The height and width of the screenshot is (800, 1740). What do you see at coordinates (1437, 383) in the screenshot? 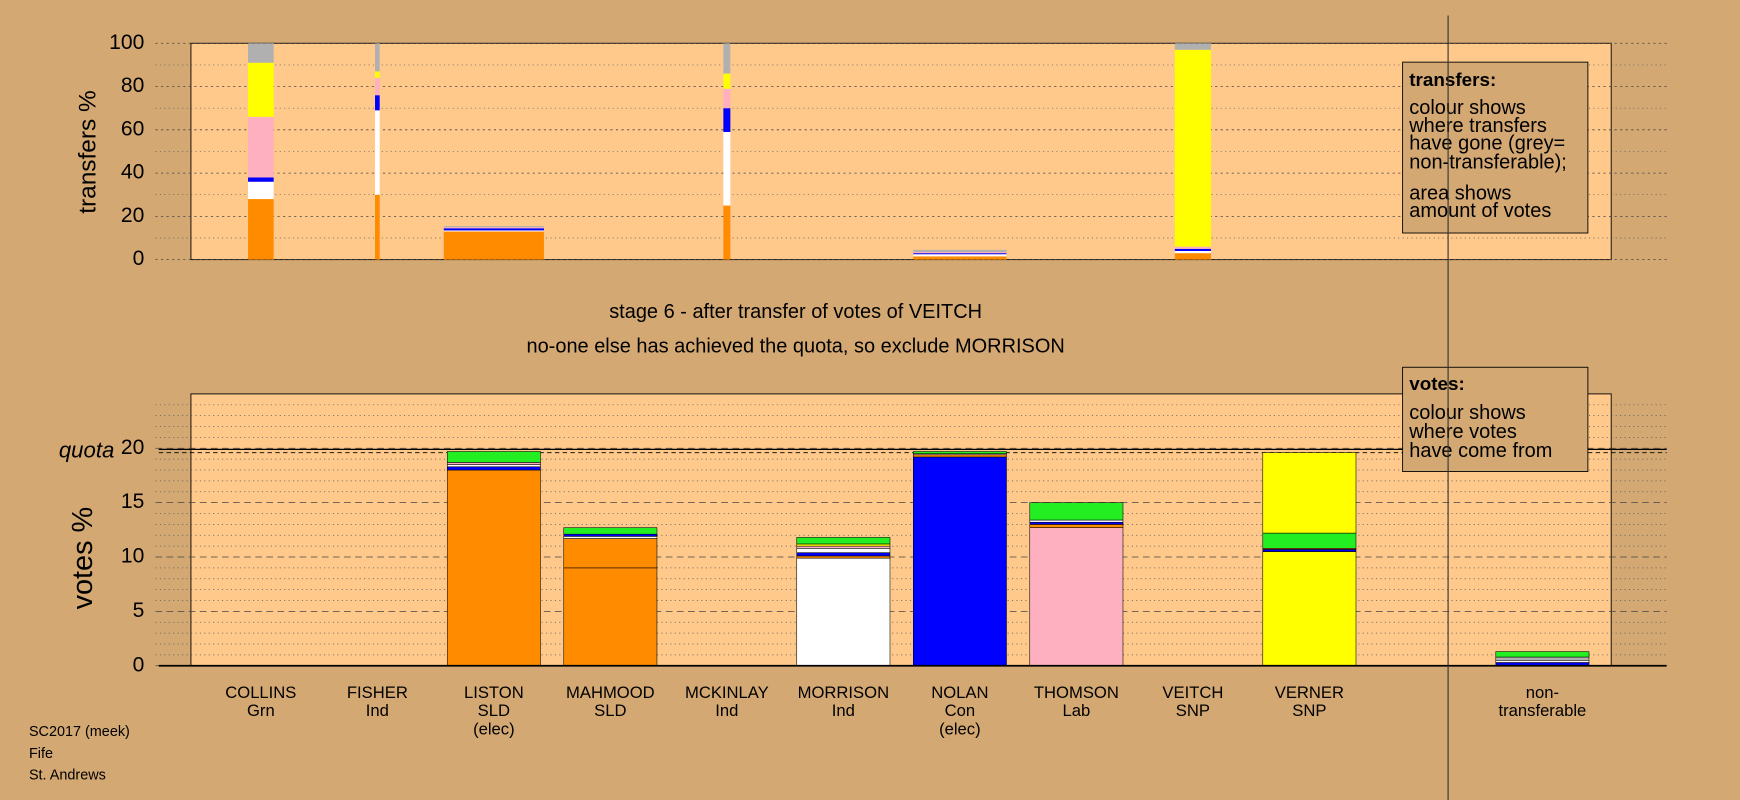
I see `note-text: votes:` at bounding box center [1437, 383].